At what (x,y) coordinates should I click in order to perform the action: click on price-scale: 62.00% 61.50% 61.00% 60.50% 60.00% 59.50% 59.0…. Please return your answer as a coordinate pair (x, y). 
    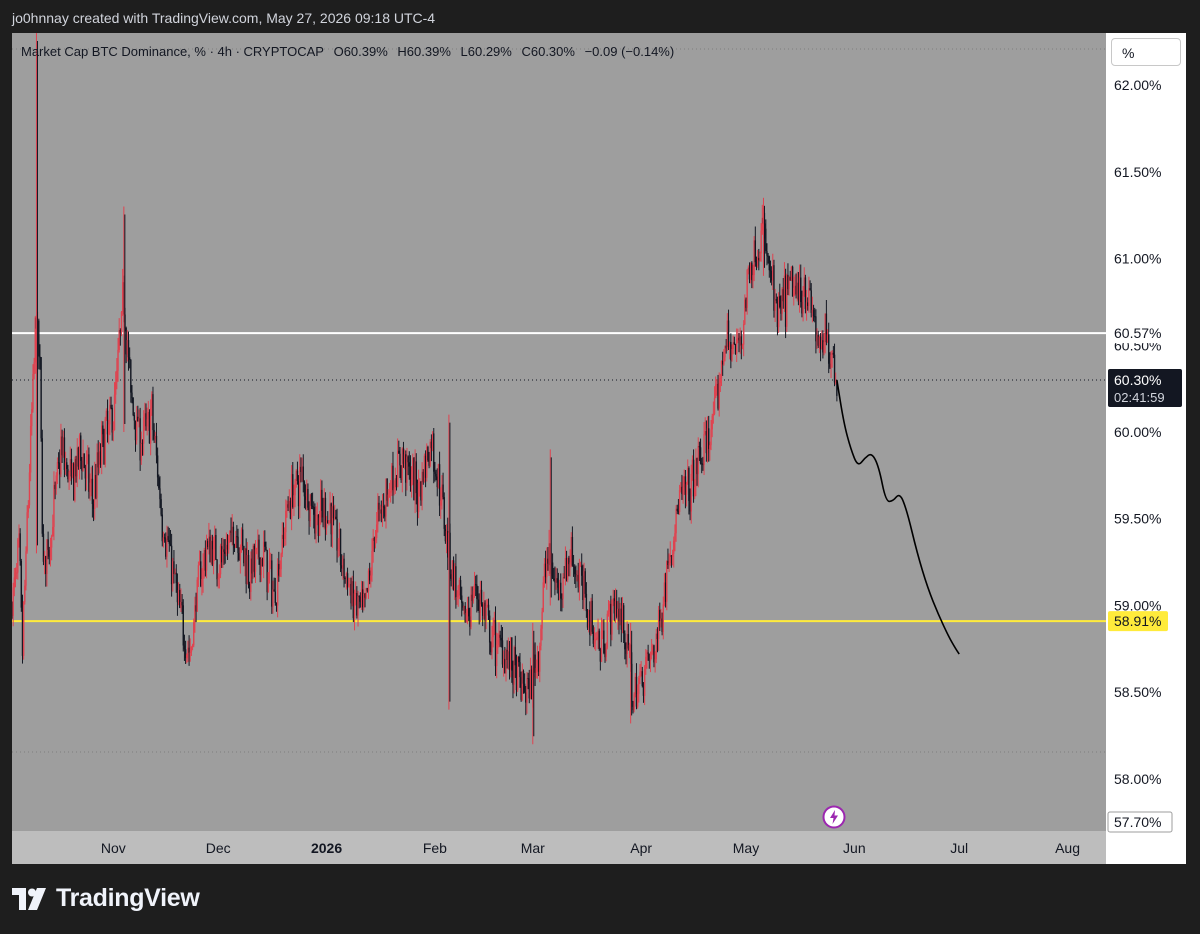
    Looking at the image, I should click on (1146, 448).